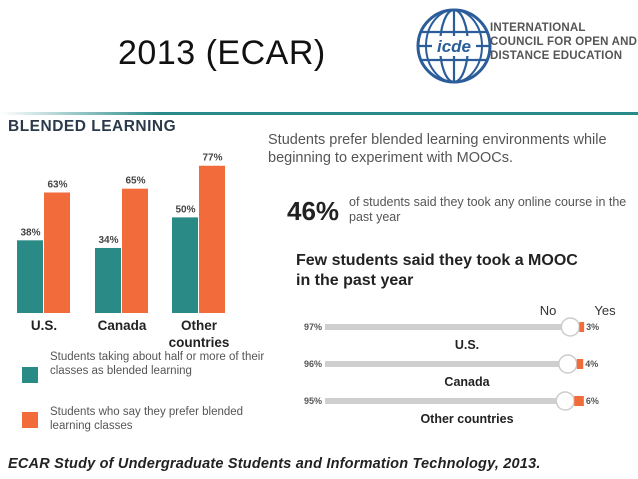  I want to click on icde-globe-logo-icon: icde, so click(454, 46).